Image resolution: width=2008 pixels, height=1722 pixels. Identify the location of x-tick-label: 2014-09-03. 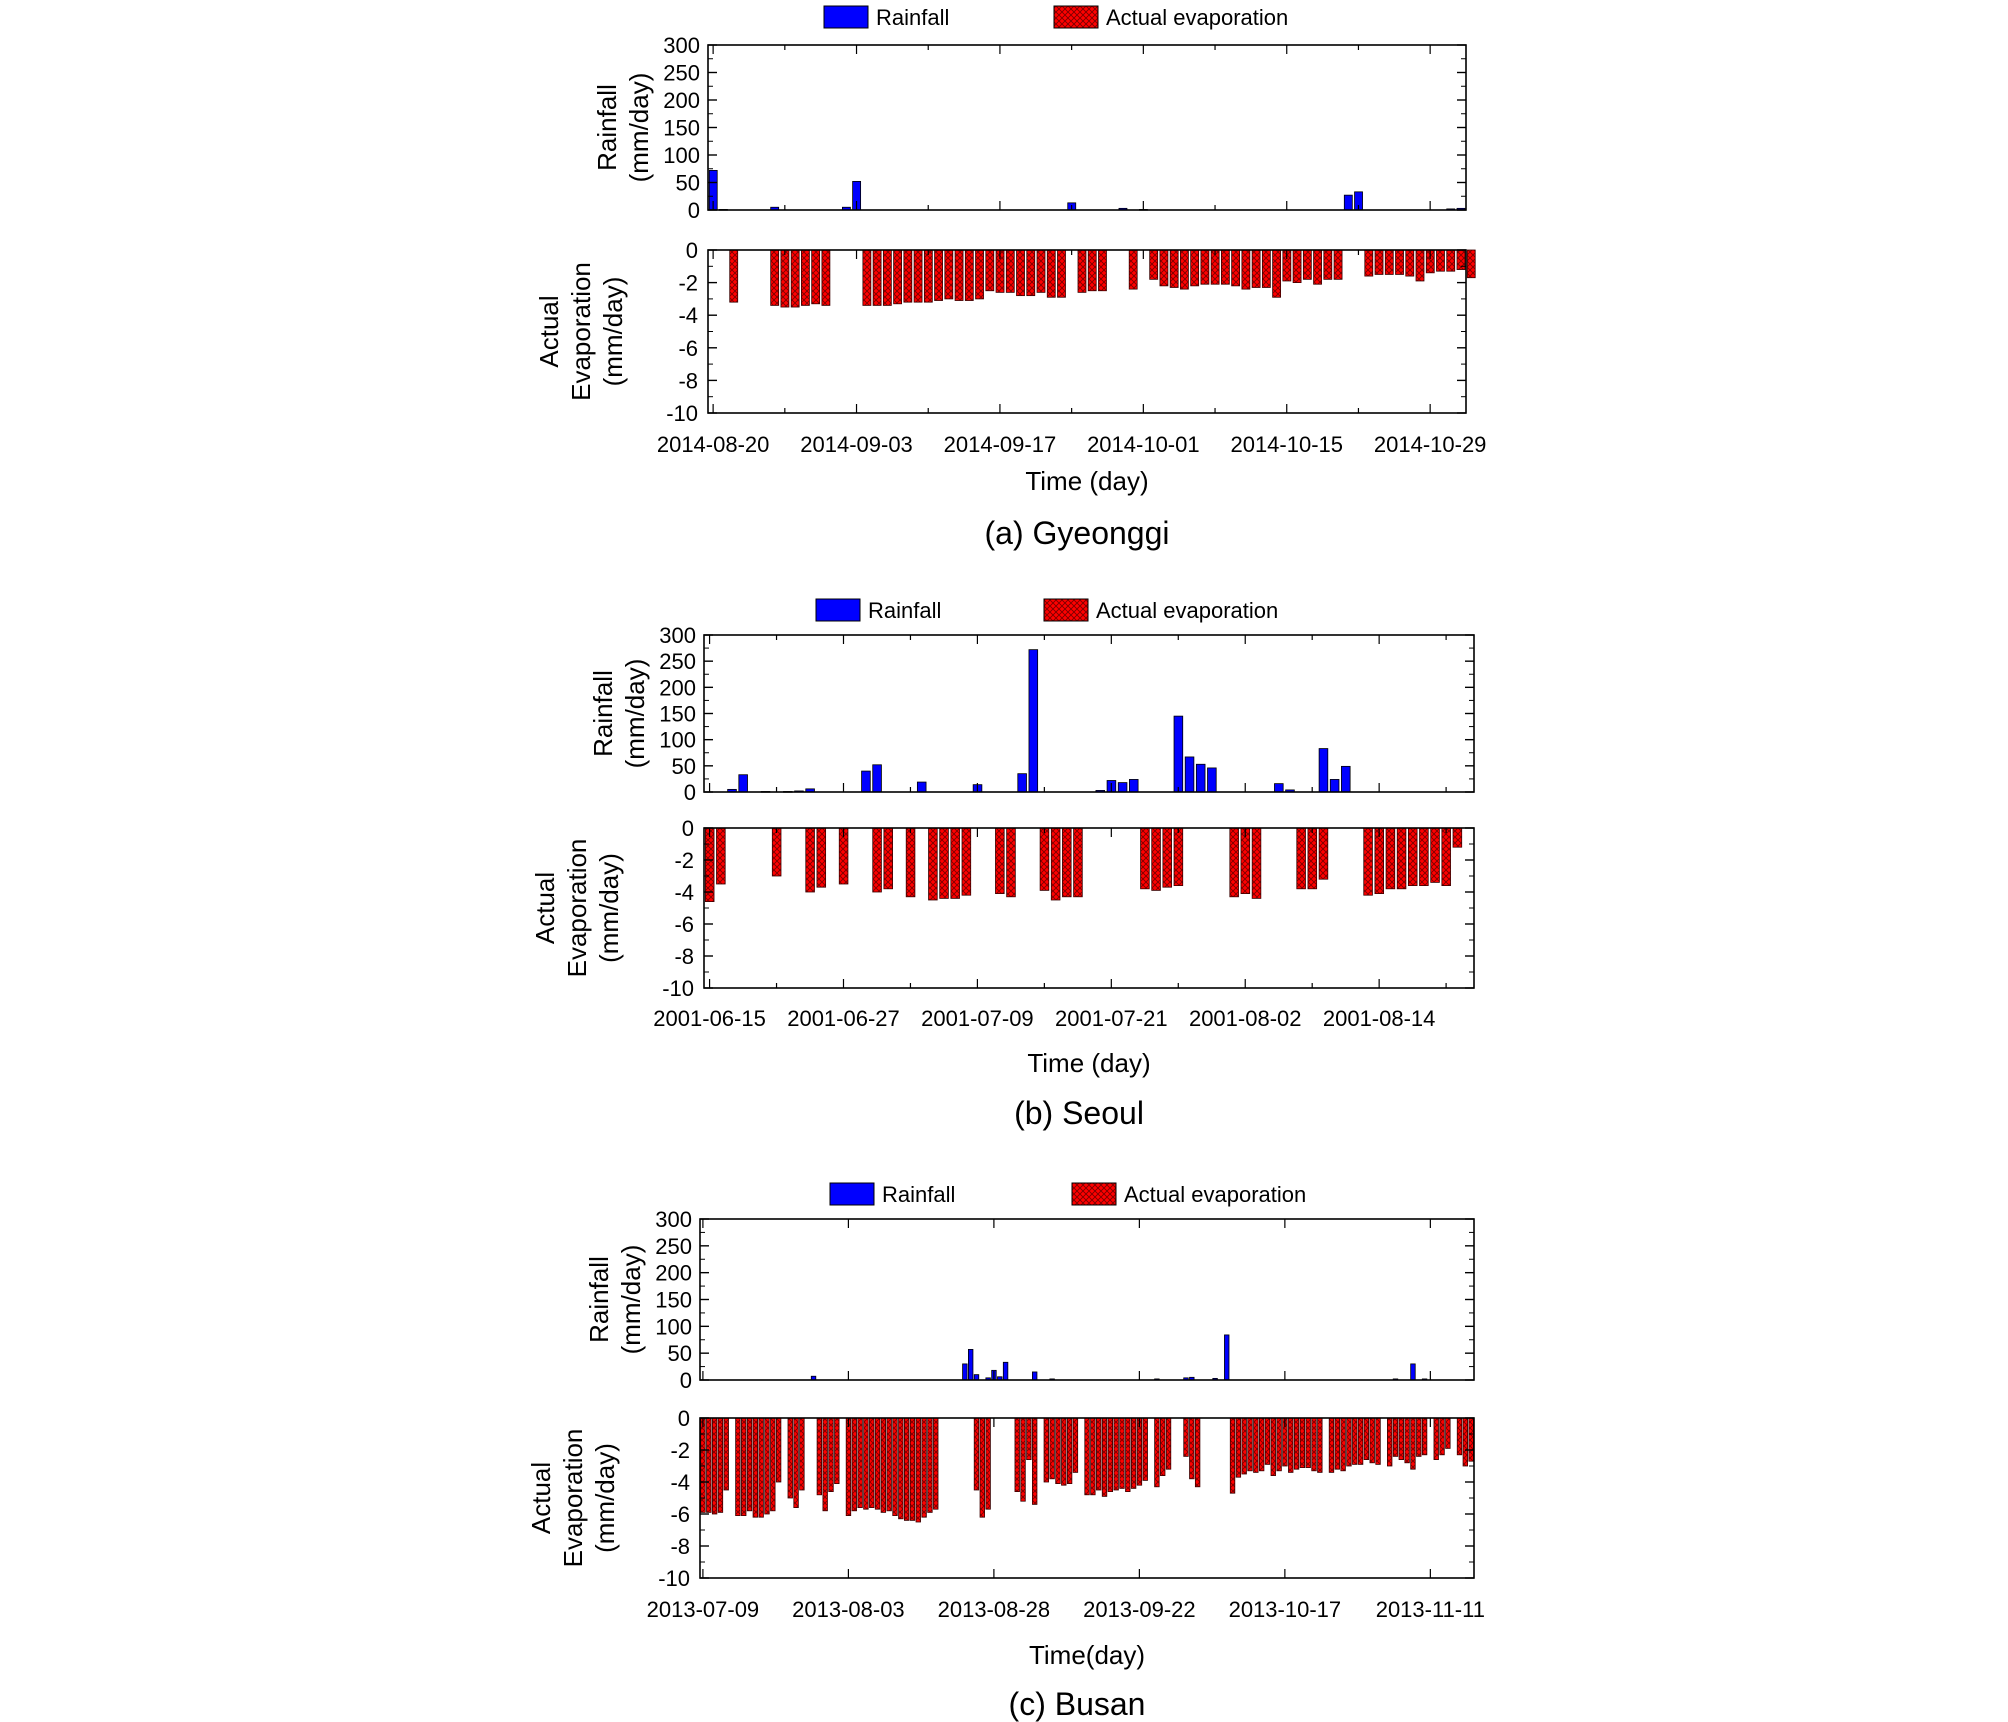
(856, 444).